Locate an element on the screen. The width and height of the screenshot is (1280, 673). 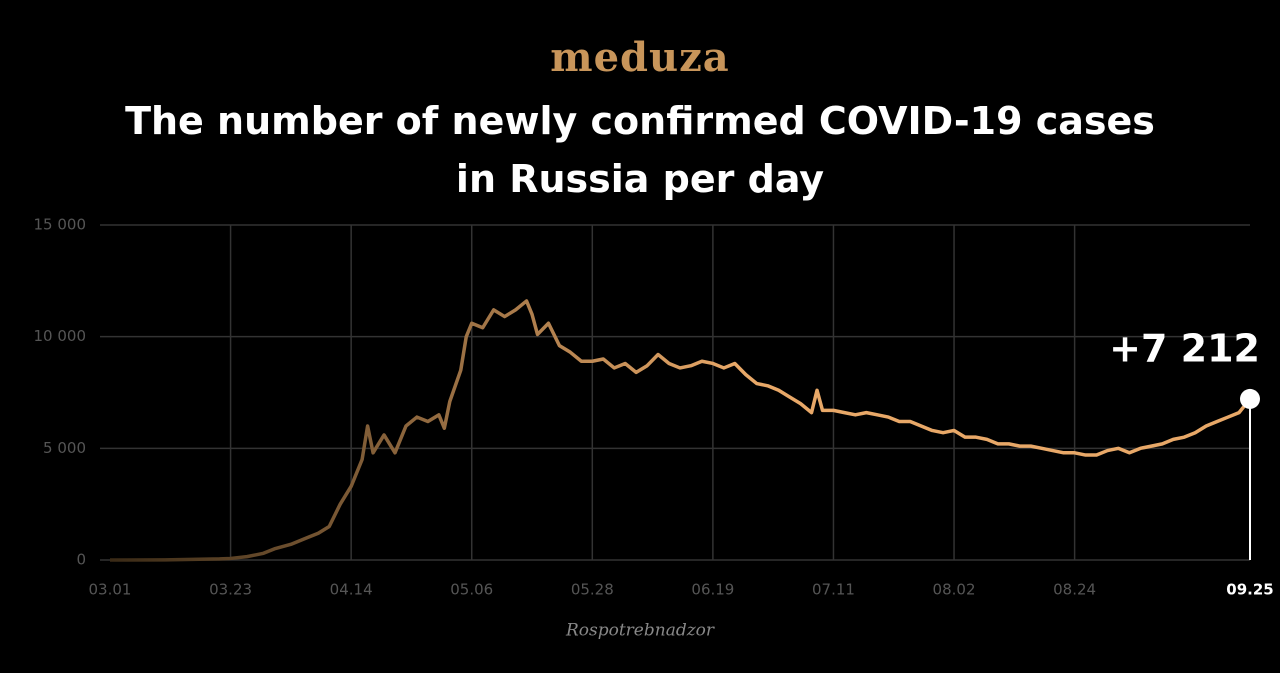
x-tick-label: 09.25 is located at coordinates (1249, 590).